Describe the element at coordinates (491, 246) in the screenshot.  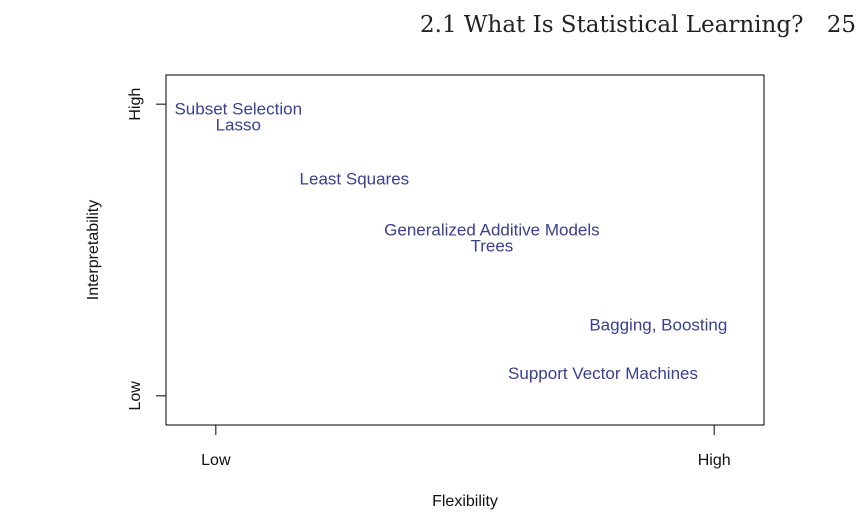
I see `method-label: Trees` at that location.